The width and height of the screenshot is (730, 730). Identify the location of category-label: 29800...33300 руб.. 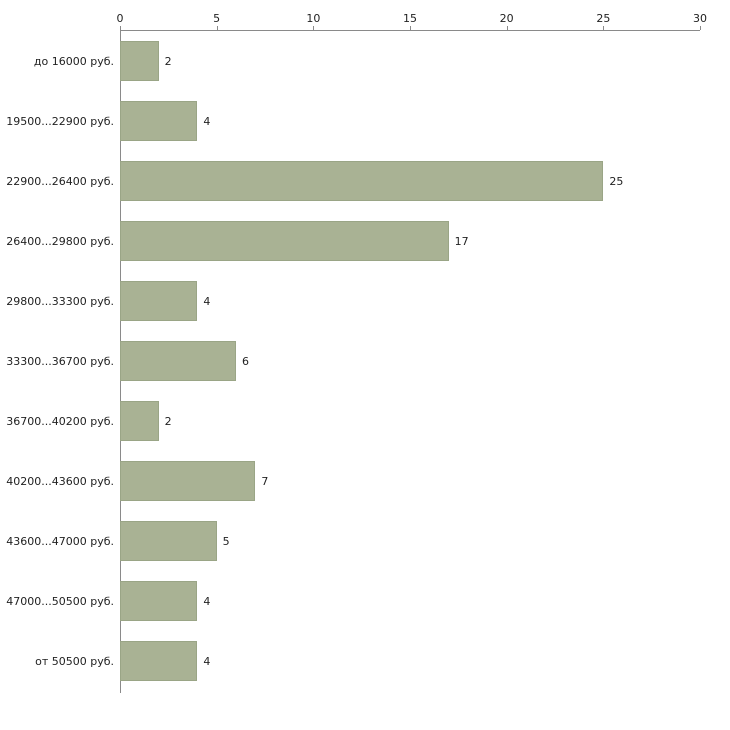
(60, 301).